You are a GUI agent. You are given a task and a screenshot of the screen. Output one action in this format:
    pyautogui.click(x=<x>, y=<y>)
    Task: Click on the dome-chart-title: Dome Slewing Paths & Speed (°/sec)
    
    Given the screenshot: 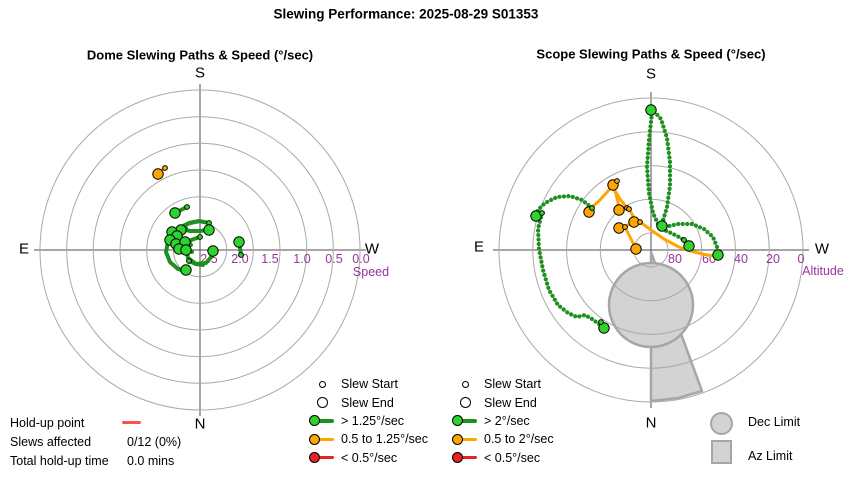 What is the action you would take?
    pyautogui.click(x=200, y=55)
    